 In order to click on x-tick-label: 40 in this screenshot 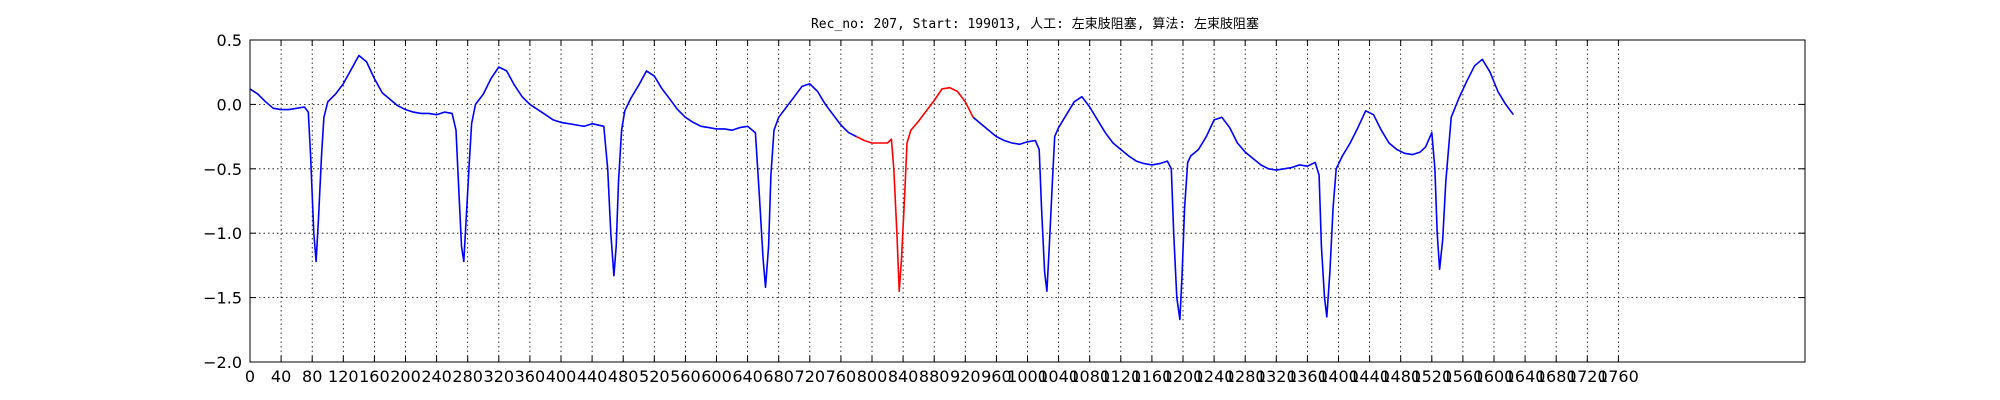, I will do `click(281, 376)`.